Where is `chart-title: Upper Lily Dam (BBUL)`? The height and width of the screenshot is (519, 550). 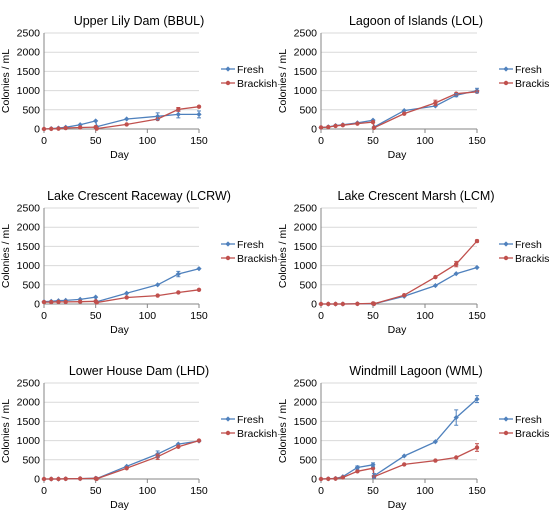
chart-title: Upper Lily Dam (BBUL) is located at coordinates (139, 21).